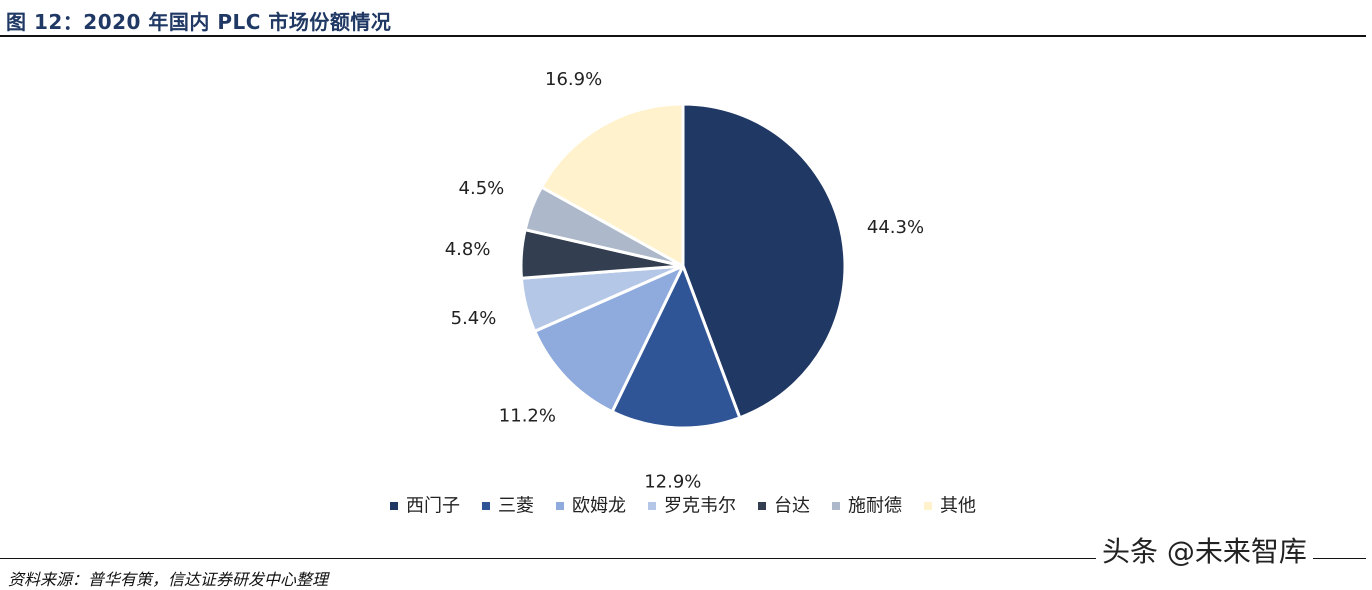 The width and height of the screenshot is (1372, 590). What do you see at coordinates (895, 227) in the screenshot?
I see `slice-label-0: 44.3%` at bounding box center [895, 227].